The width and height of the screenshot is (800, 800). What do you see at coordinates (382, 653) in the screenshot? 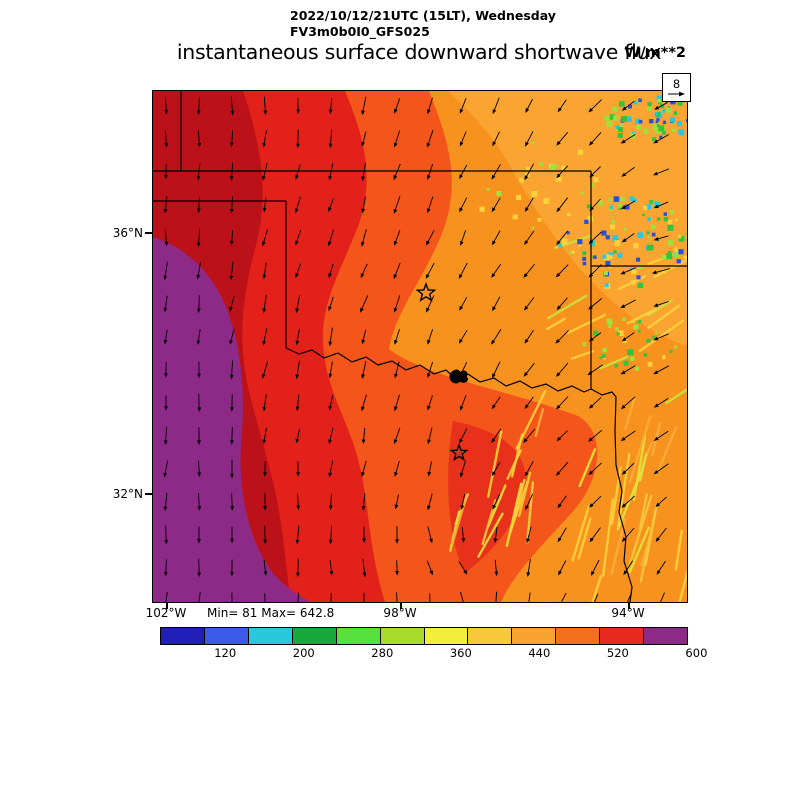
I see `colorbar-tick-label: 280` at bounding box center [382, 653].